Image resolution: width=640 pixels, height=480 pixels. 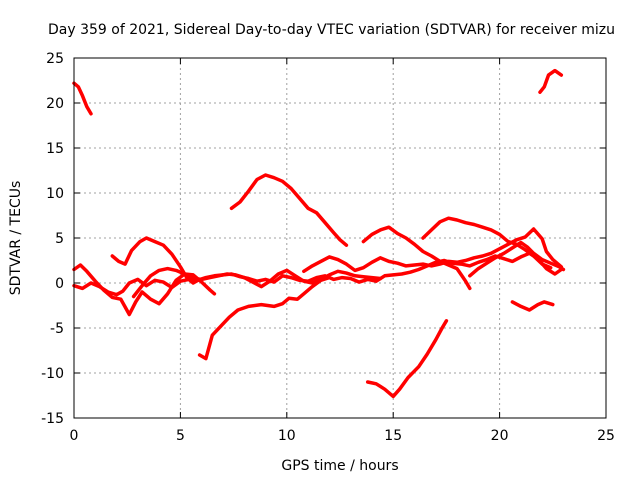 I want to click on x-tick-label: 10, so click(x=287, y=436).